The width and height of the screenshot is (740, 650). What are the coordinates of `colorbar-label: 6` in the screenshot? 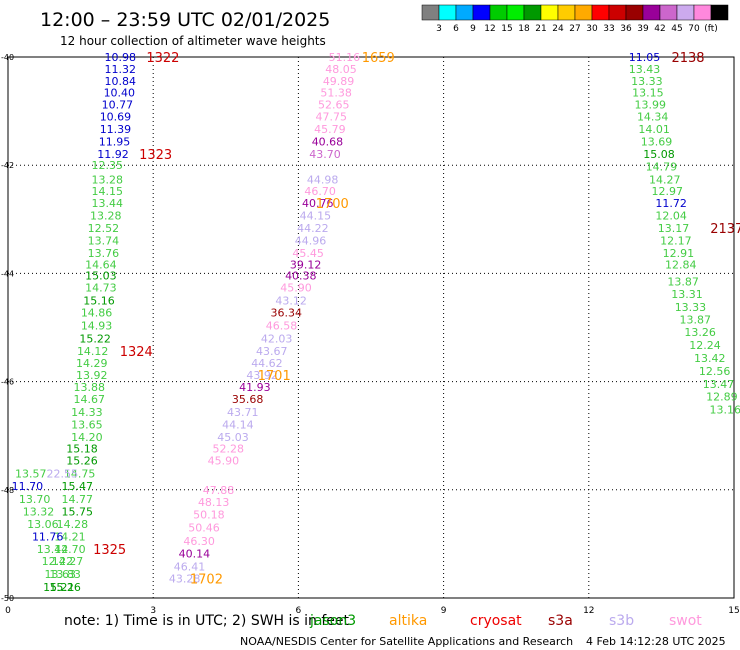 It's located at (456, 29).